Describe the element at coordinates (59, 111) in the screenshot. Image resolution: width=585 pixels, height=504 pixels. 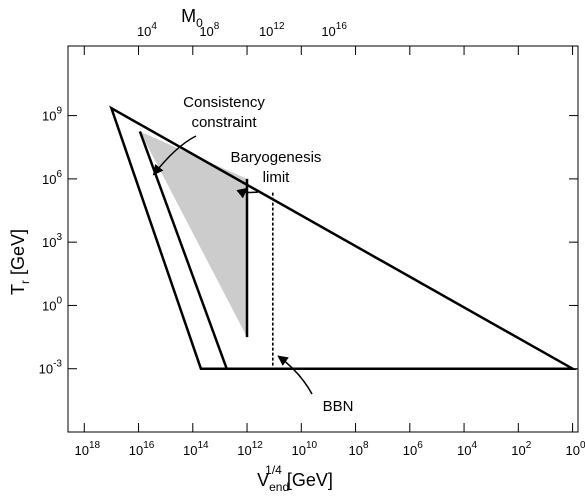
I see `y-tick-label-exponent: 9` at that location.